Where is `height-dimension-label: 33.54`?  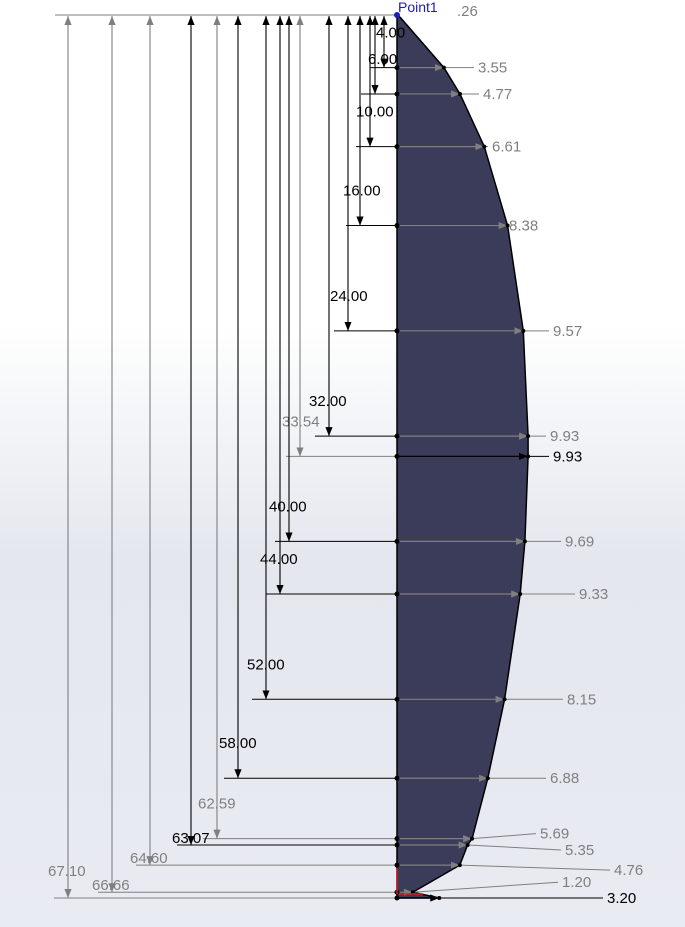 height-dimension-label: 33.54 is located at coordinates (301, 421).